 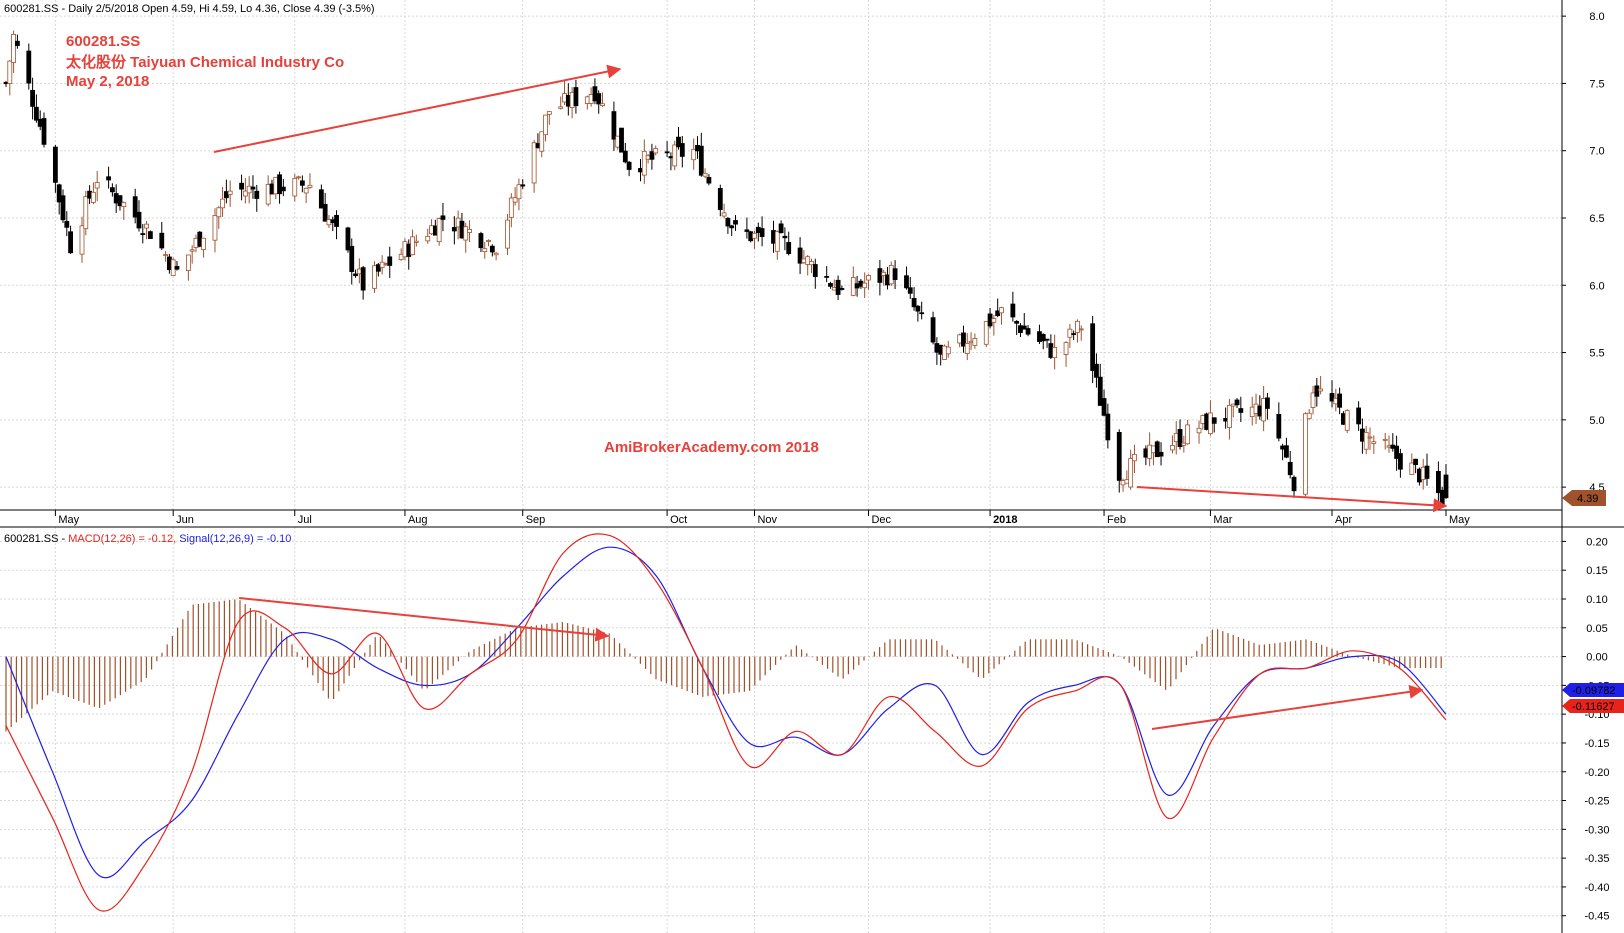 What do you see at coordinates (1005, 520) in the screenshot?
I see `x-tick-label: 2018` at bounding box center [1005, 520].